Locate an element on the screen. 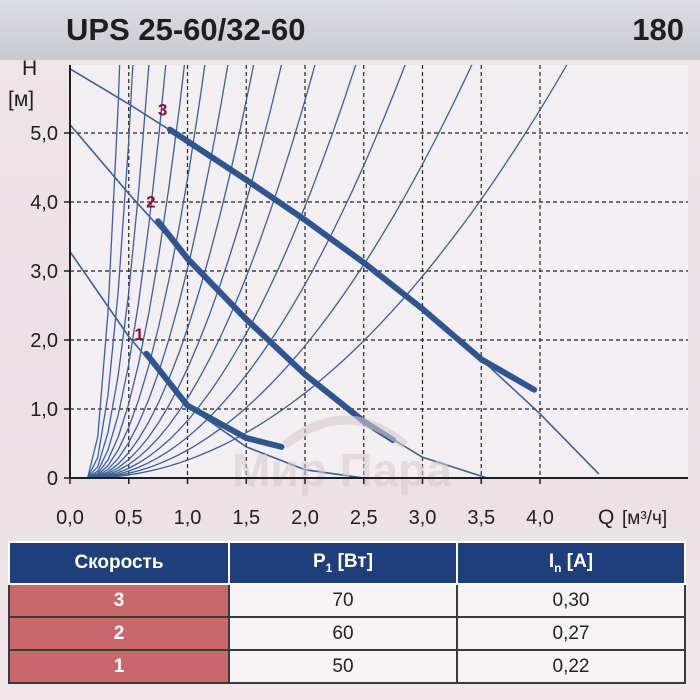 Image resolution: width=700 pixels, height=700 pixels. x-tick-label: 3,5 is located at coordinates (481, 518).